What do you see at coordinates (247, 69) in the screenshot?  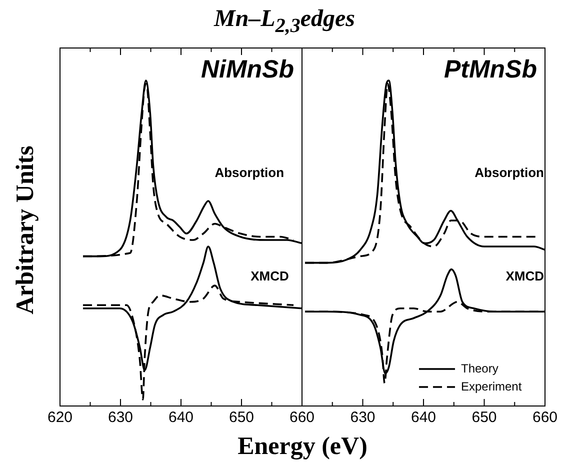 I see `chart-subtitle: NiMnSb` at bounding box center [247, 69].